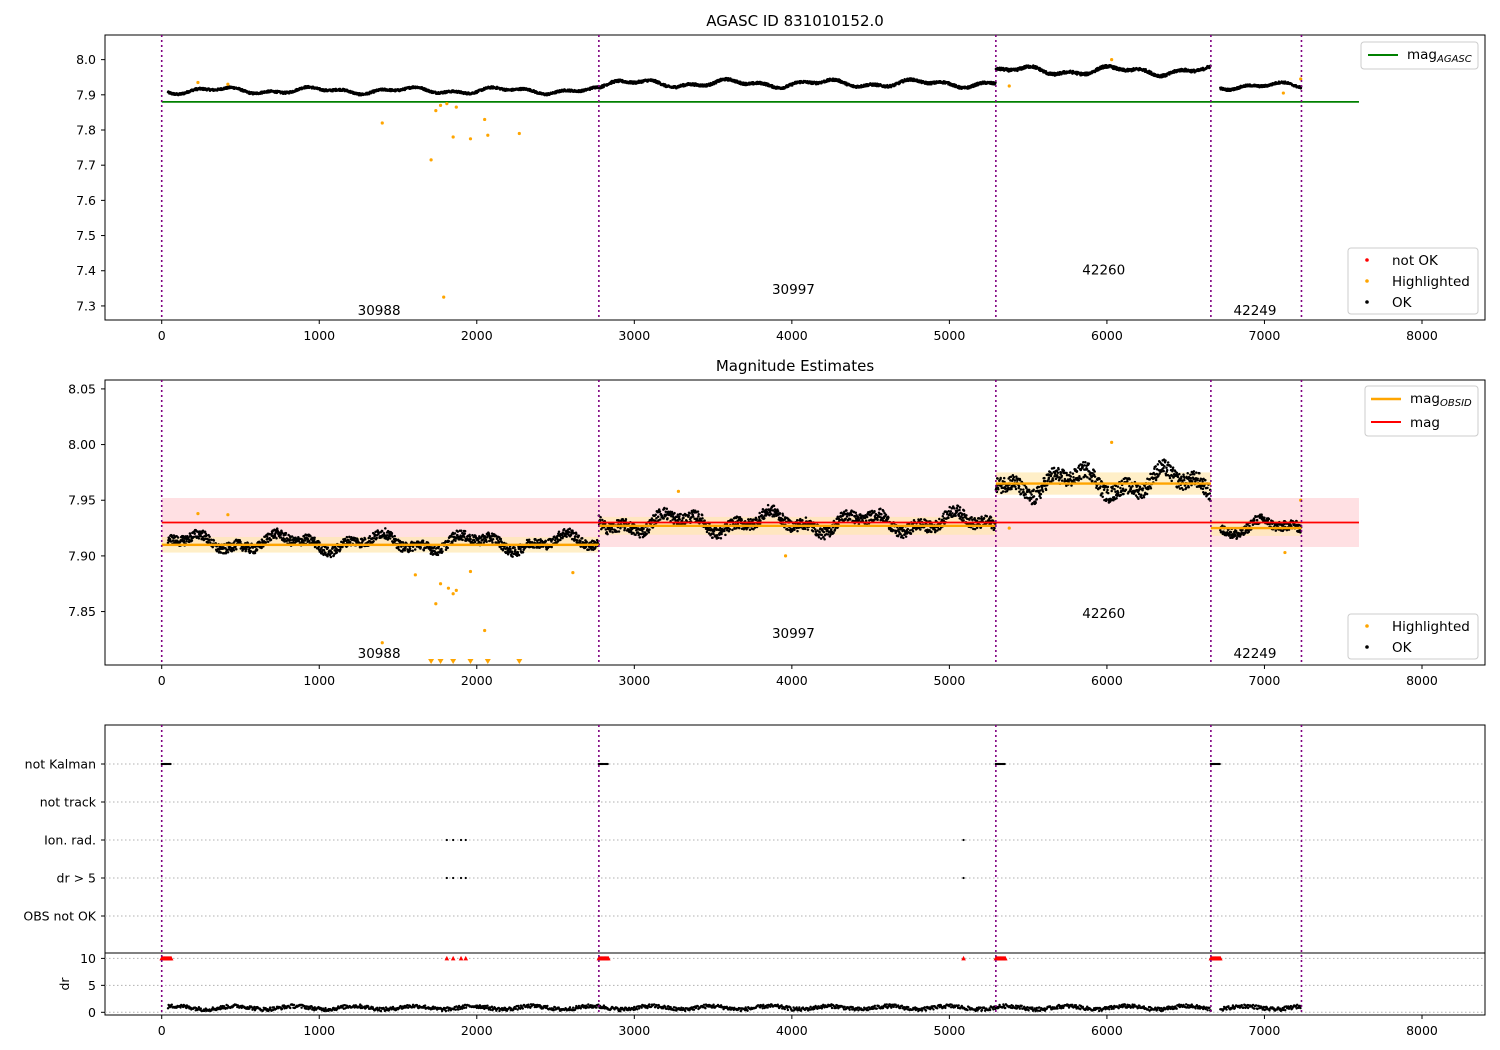 The width and height of the screenshot is (1500, 1050). Describe the element at coordinates (86, 130) in the screenshot. I see `agasc-ytick-label: 7.8` at that location.